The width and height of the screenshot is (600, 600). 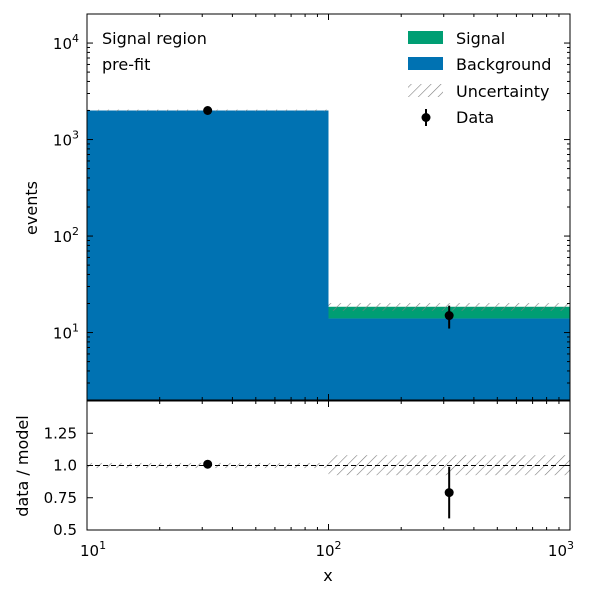 What do you see at coordinates (502, 91) in the screenshot?
I see `legend-label-uncertainty: Uncertainty` at bounding box center [502, 91].